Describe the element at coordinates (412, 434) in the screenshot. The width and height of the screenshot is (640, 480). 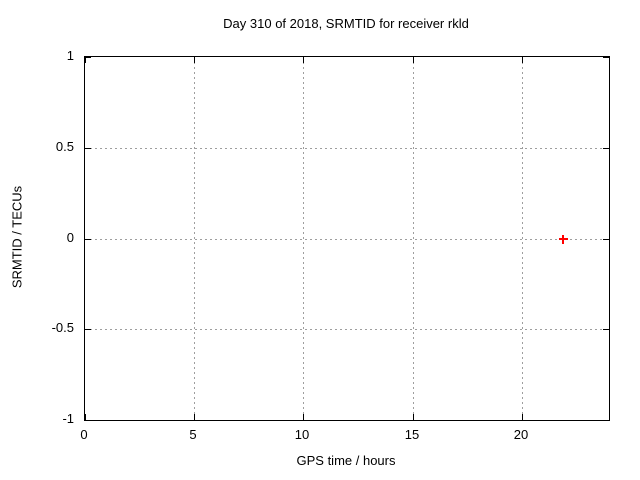
I see `x-tick-label: 15` at that location.